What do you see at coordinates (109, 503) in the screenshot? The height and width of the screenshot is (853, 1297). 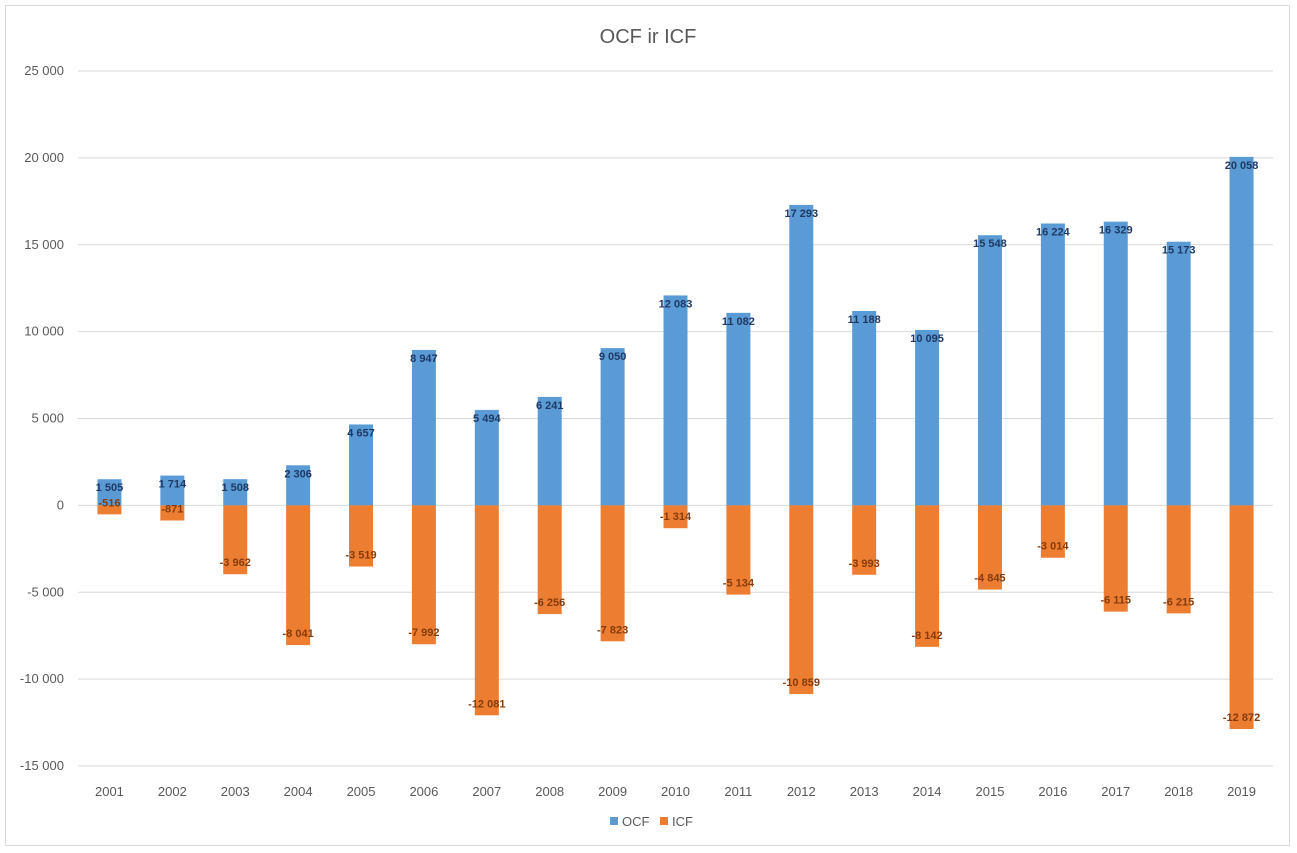 I see `data-label-icf: -516` at bounding box center [109, 503].